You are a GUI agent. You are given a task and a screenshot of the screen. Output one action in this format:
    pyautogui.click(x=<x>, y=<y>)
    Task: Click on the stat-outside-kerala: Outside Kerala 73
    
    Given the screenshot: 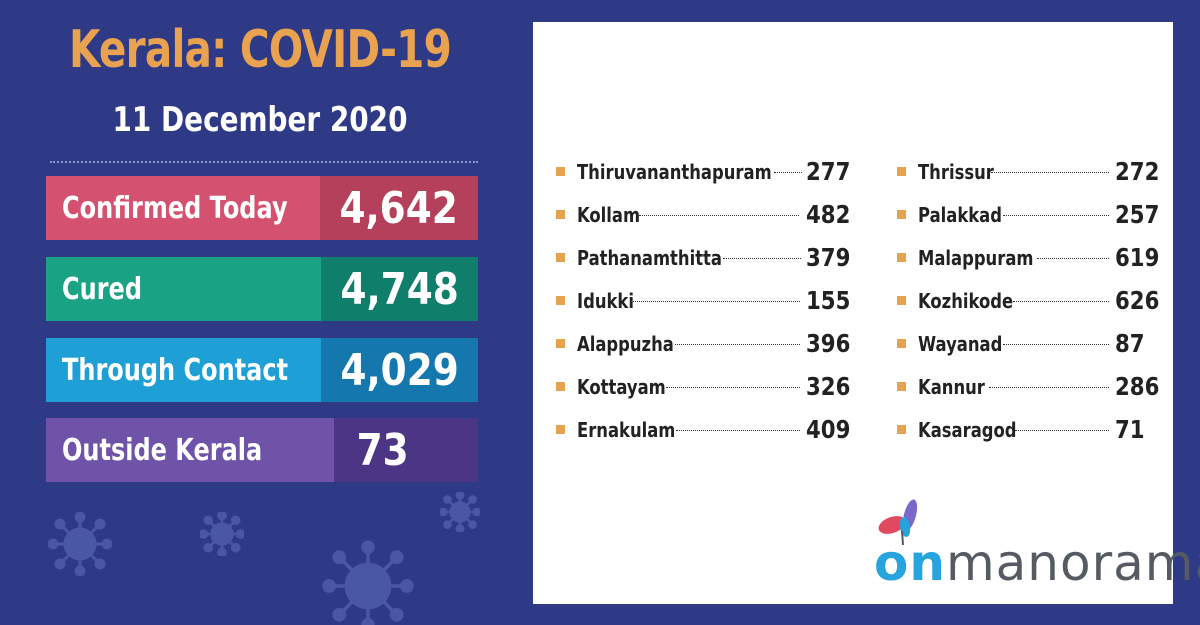 What is the action you would take?
    pyautogui.click(x=262, y=450)
    